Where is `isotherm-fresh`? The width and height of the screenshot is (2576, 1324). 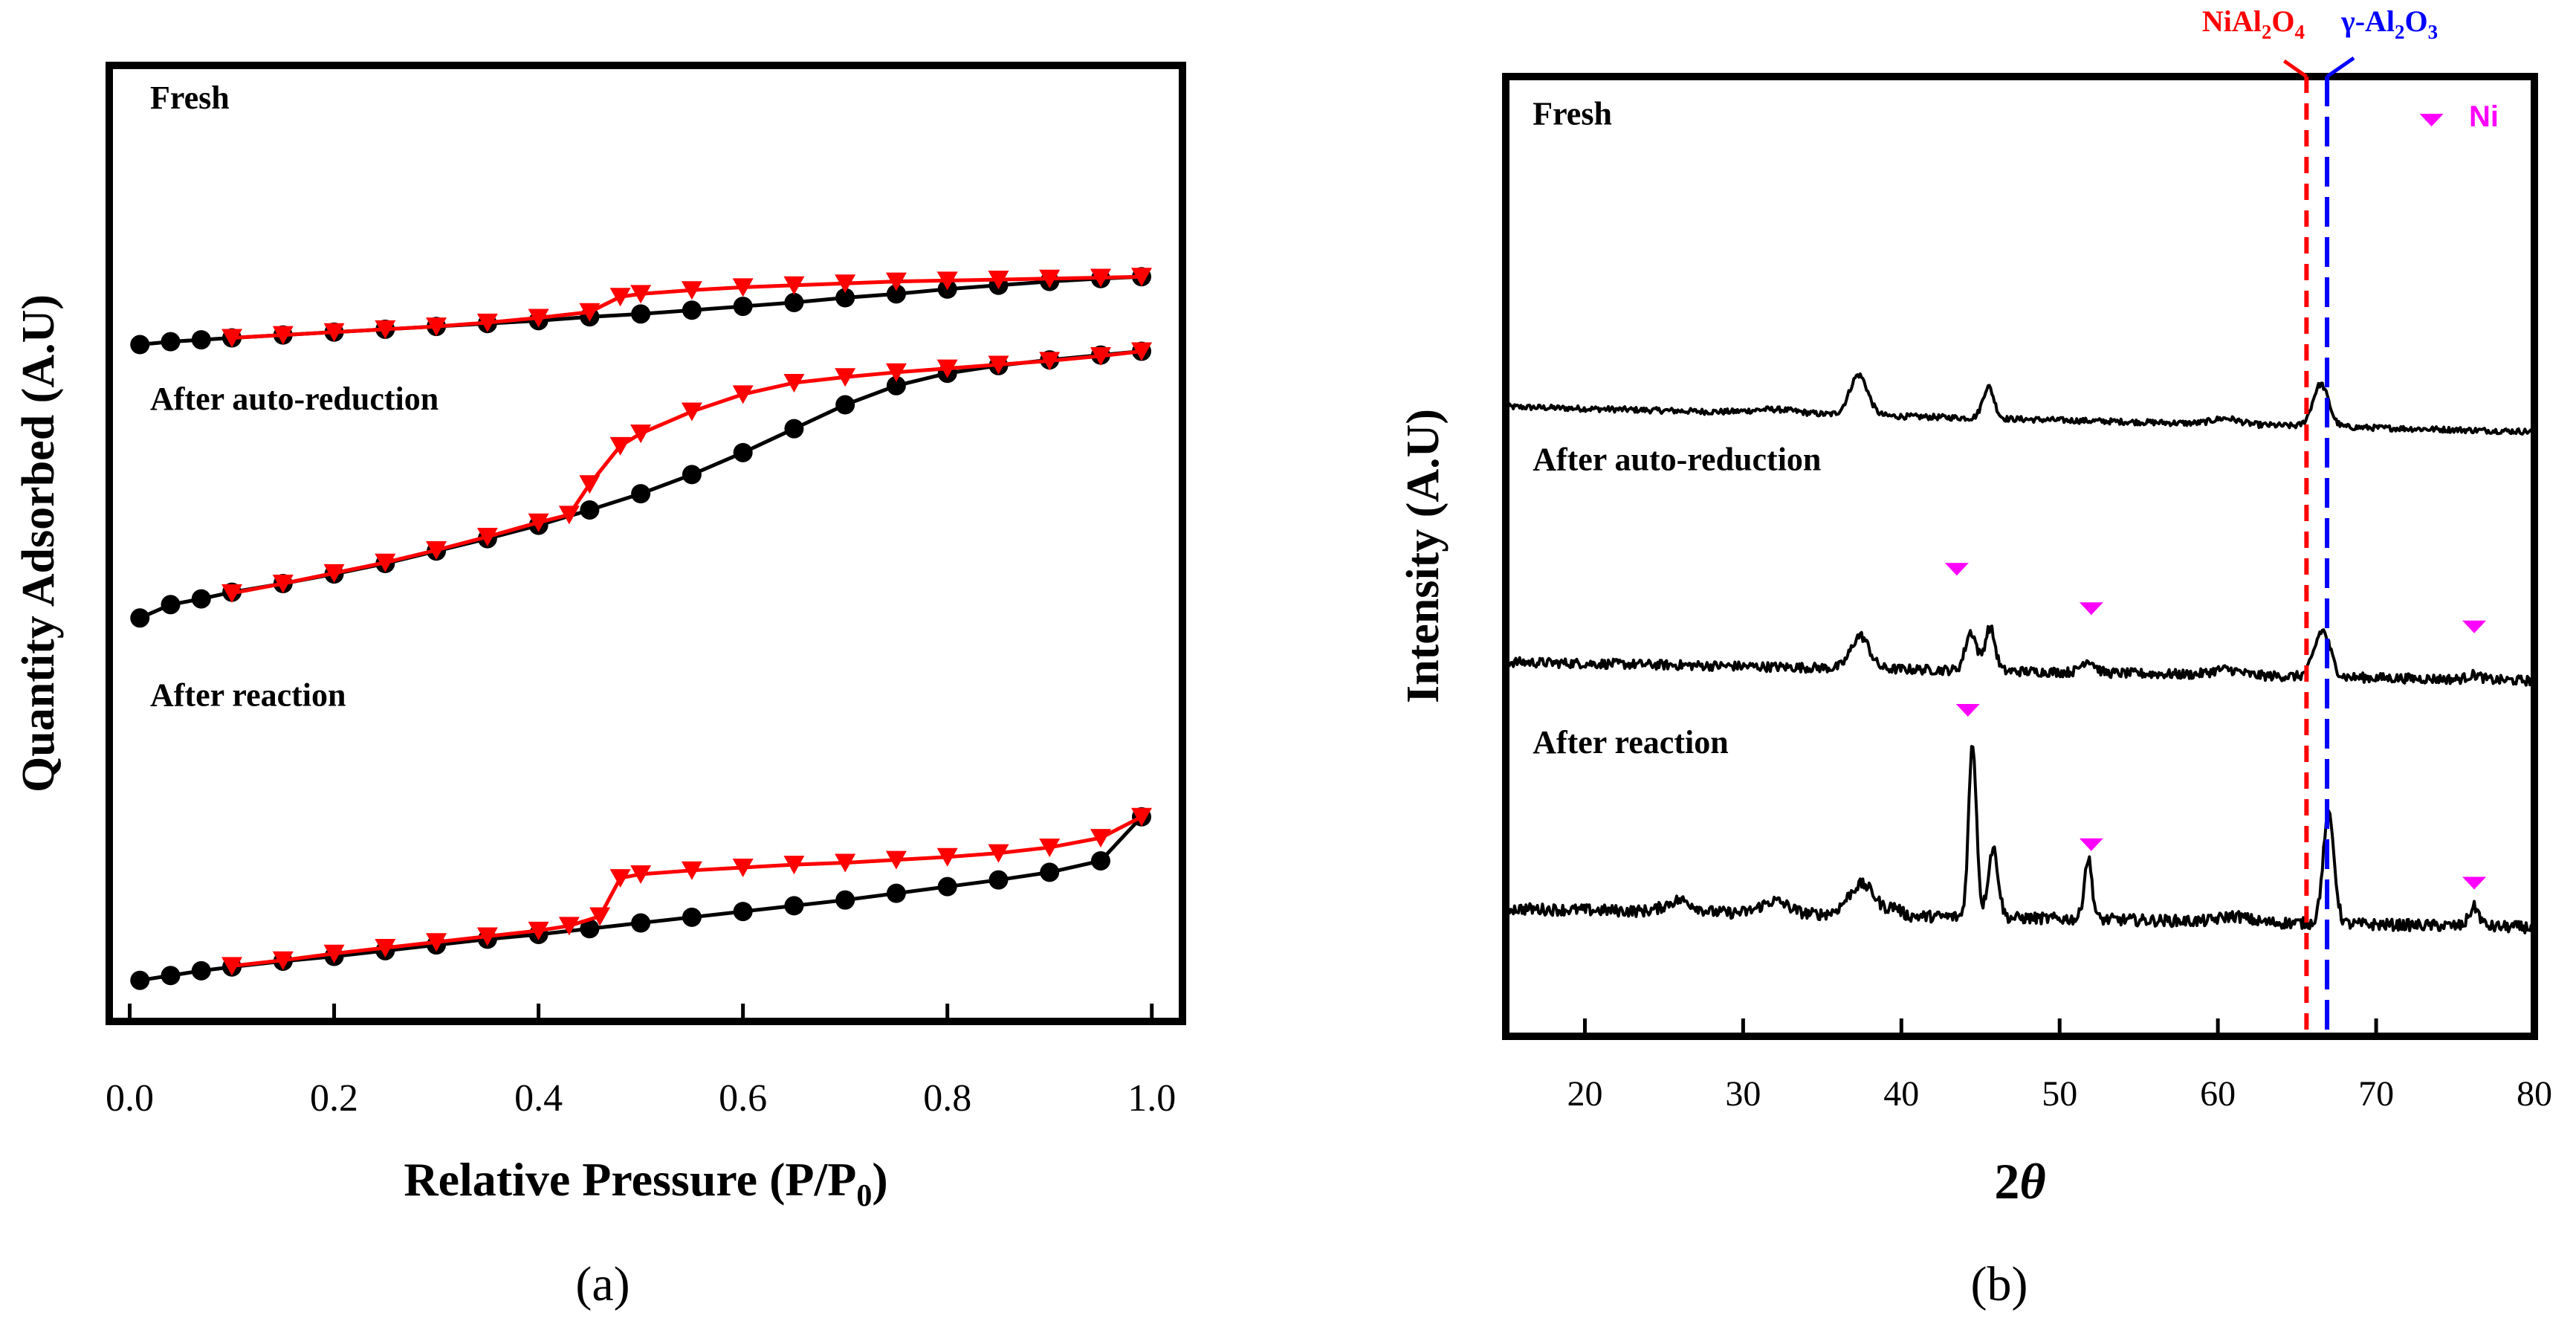
isotherm-fresh is located at coordinates (641, 311).